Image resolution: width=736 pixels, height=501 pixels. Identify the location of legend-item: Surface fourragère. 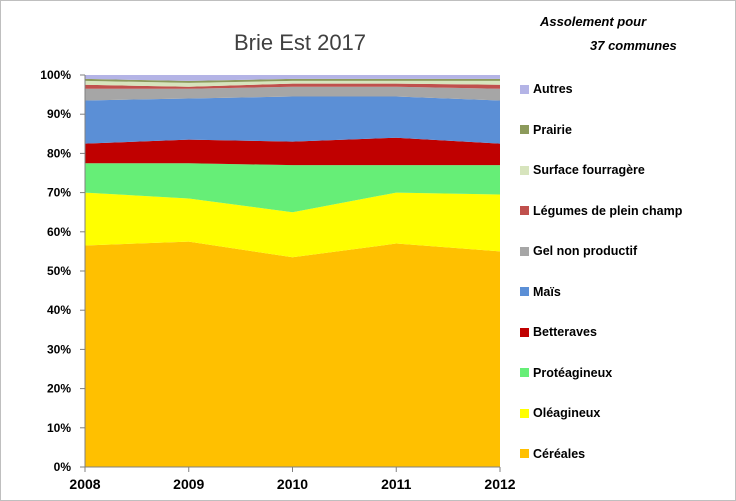
(582, 170).